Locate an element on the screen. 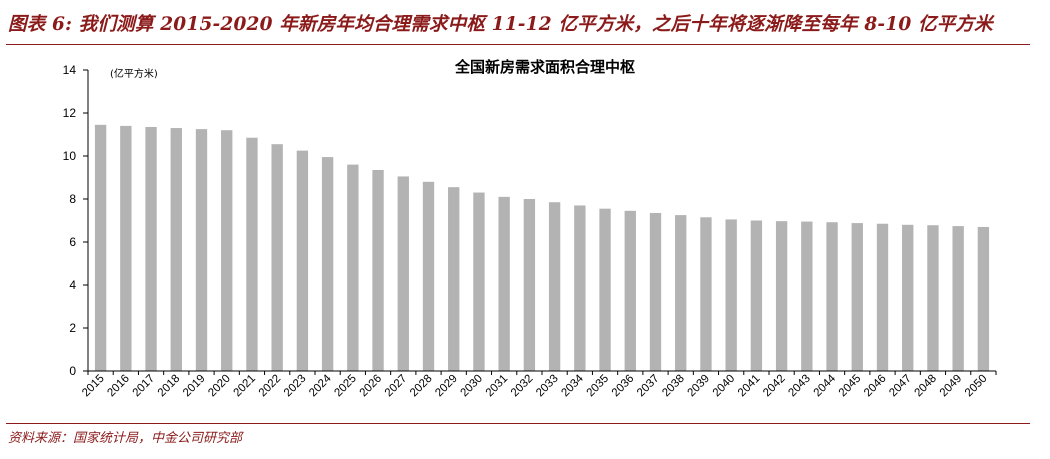 This screenshot has height=459, width=1050. x-tick-label: 2040 is located at coordinates (724, 386).